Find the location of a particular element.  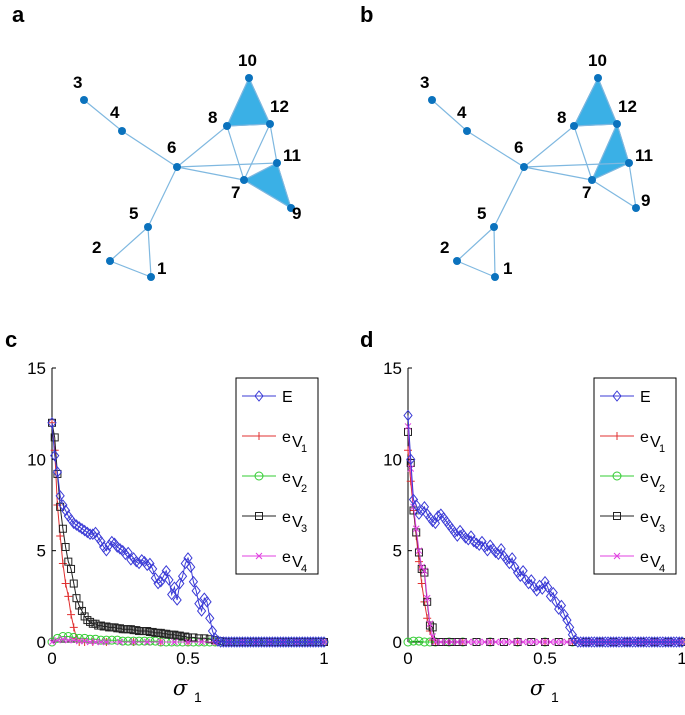

y-tick-label-10: 10 is located at coordinates (392, 459).